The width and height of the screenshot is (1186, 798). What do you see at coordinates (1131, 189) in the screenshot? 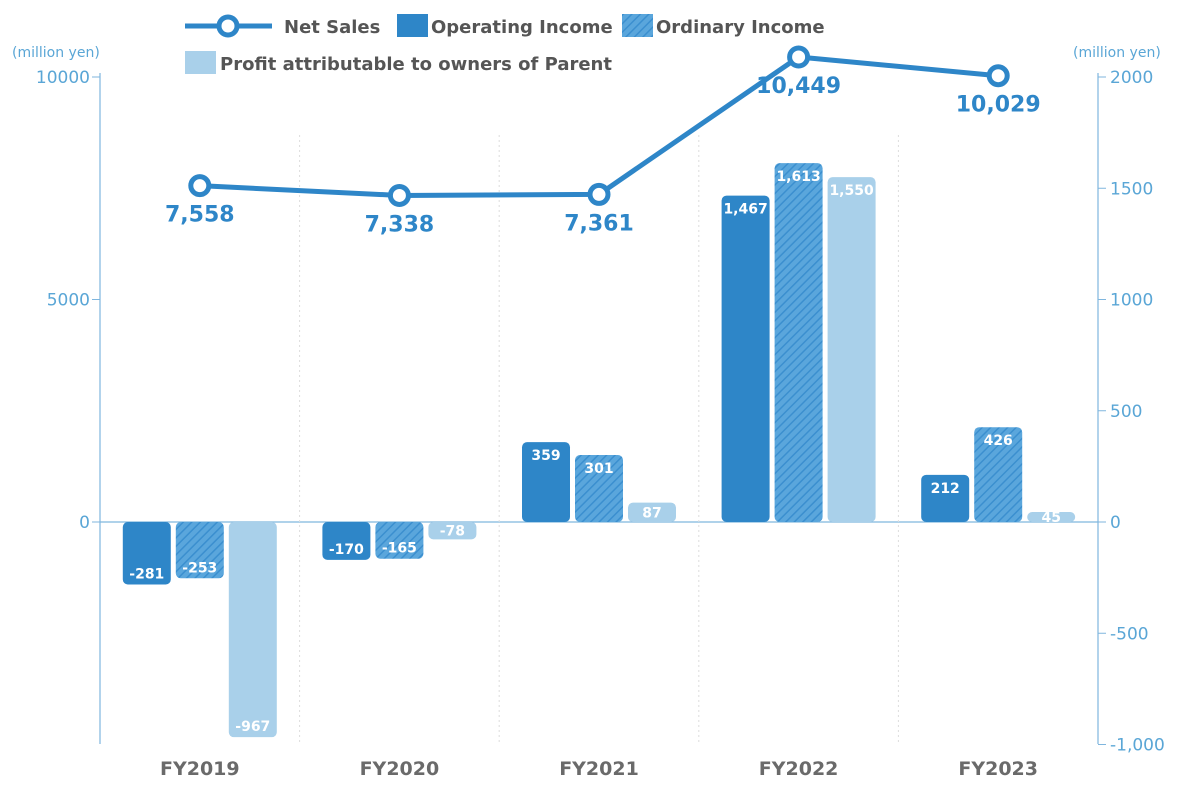
I see `right-tick-label: 1500` at bounding box center [1131, 189].